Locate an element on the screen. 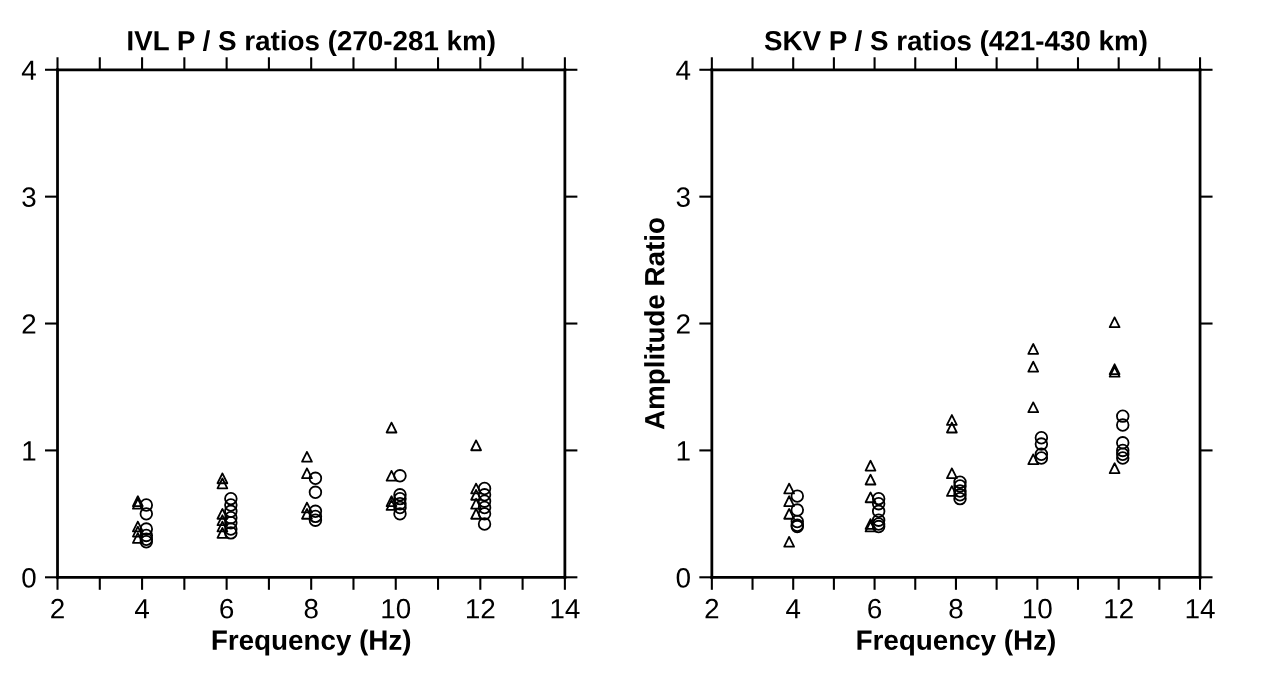  chart-title: SKV P / S ratios (421-430 km) is located at coordinates (955, 43).